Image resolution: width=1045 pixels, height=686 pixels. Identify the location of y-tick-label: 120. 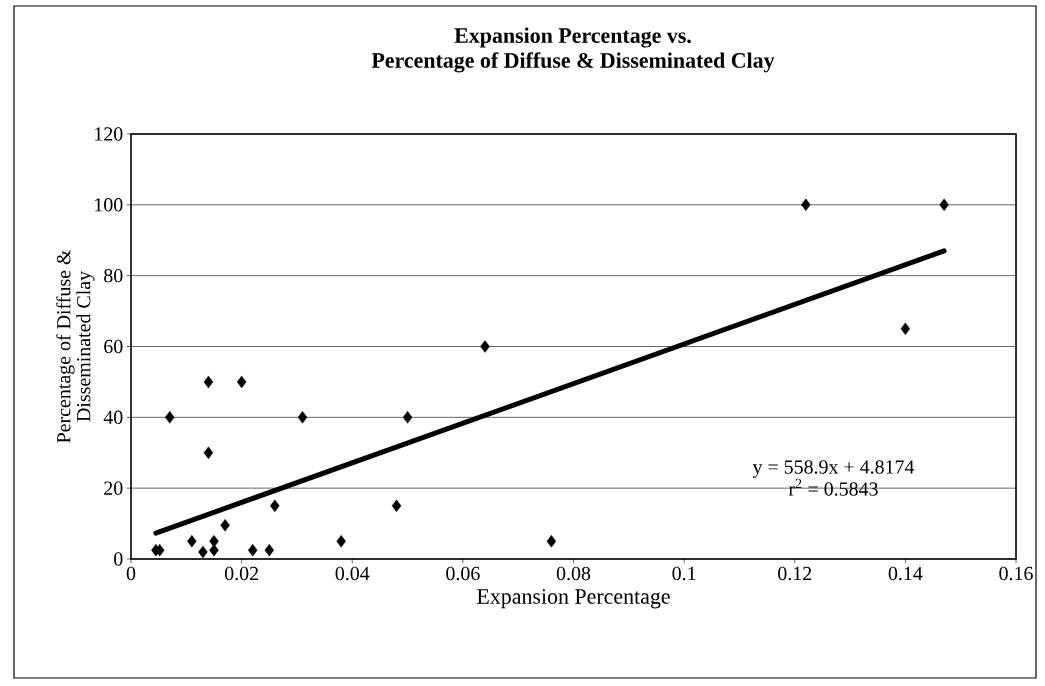
(109, 134).